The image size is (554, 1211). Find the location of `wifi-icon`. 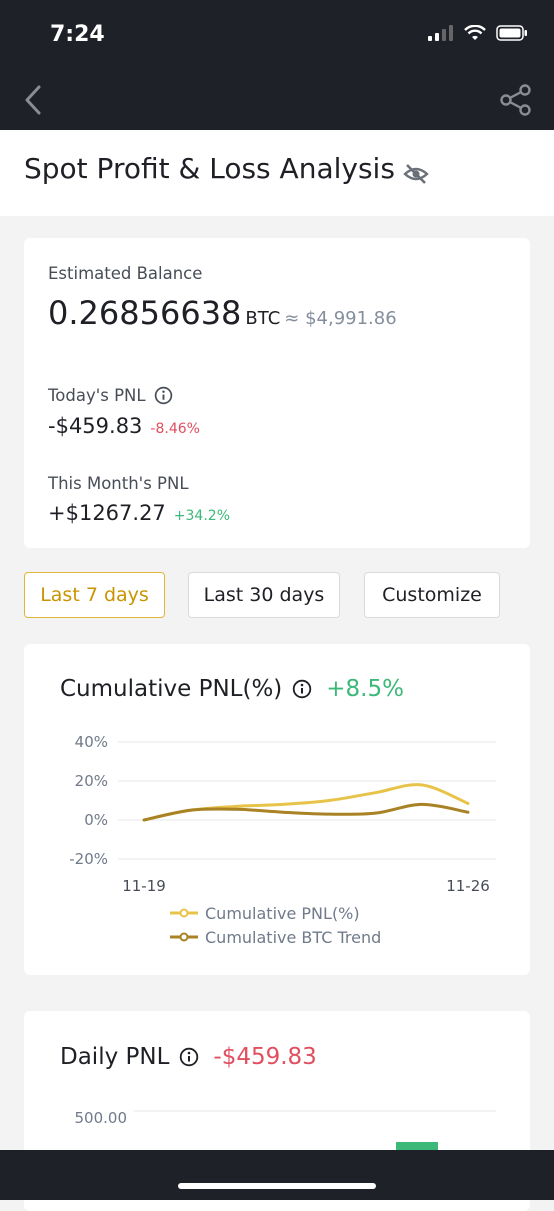

wifi-icon is located at coordinates (475, 32).